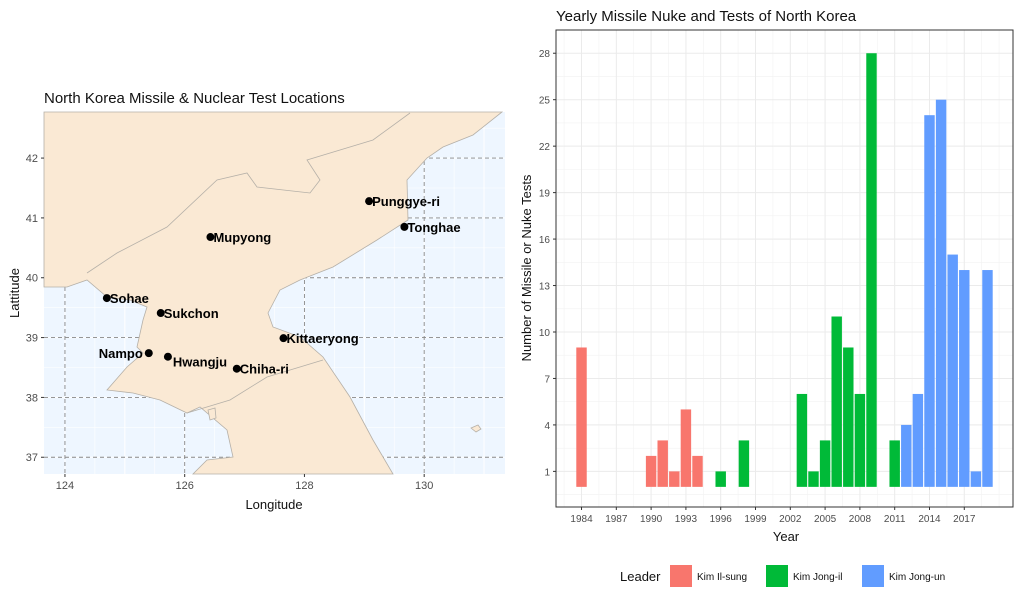 This screenshot has width=1024, height=600. I want to click on bar-x-tick-label: 1996, so click(721, 519).